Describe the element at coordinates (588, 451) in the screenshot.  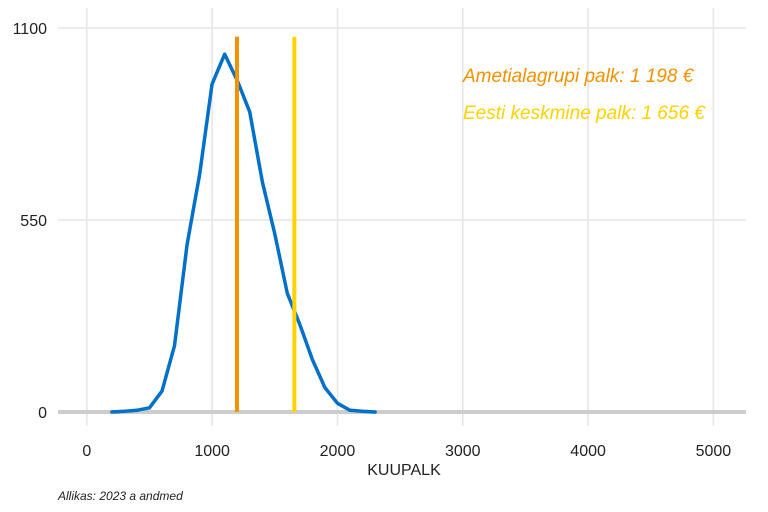
I see `x-tick-label: 4000` at that location.